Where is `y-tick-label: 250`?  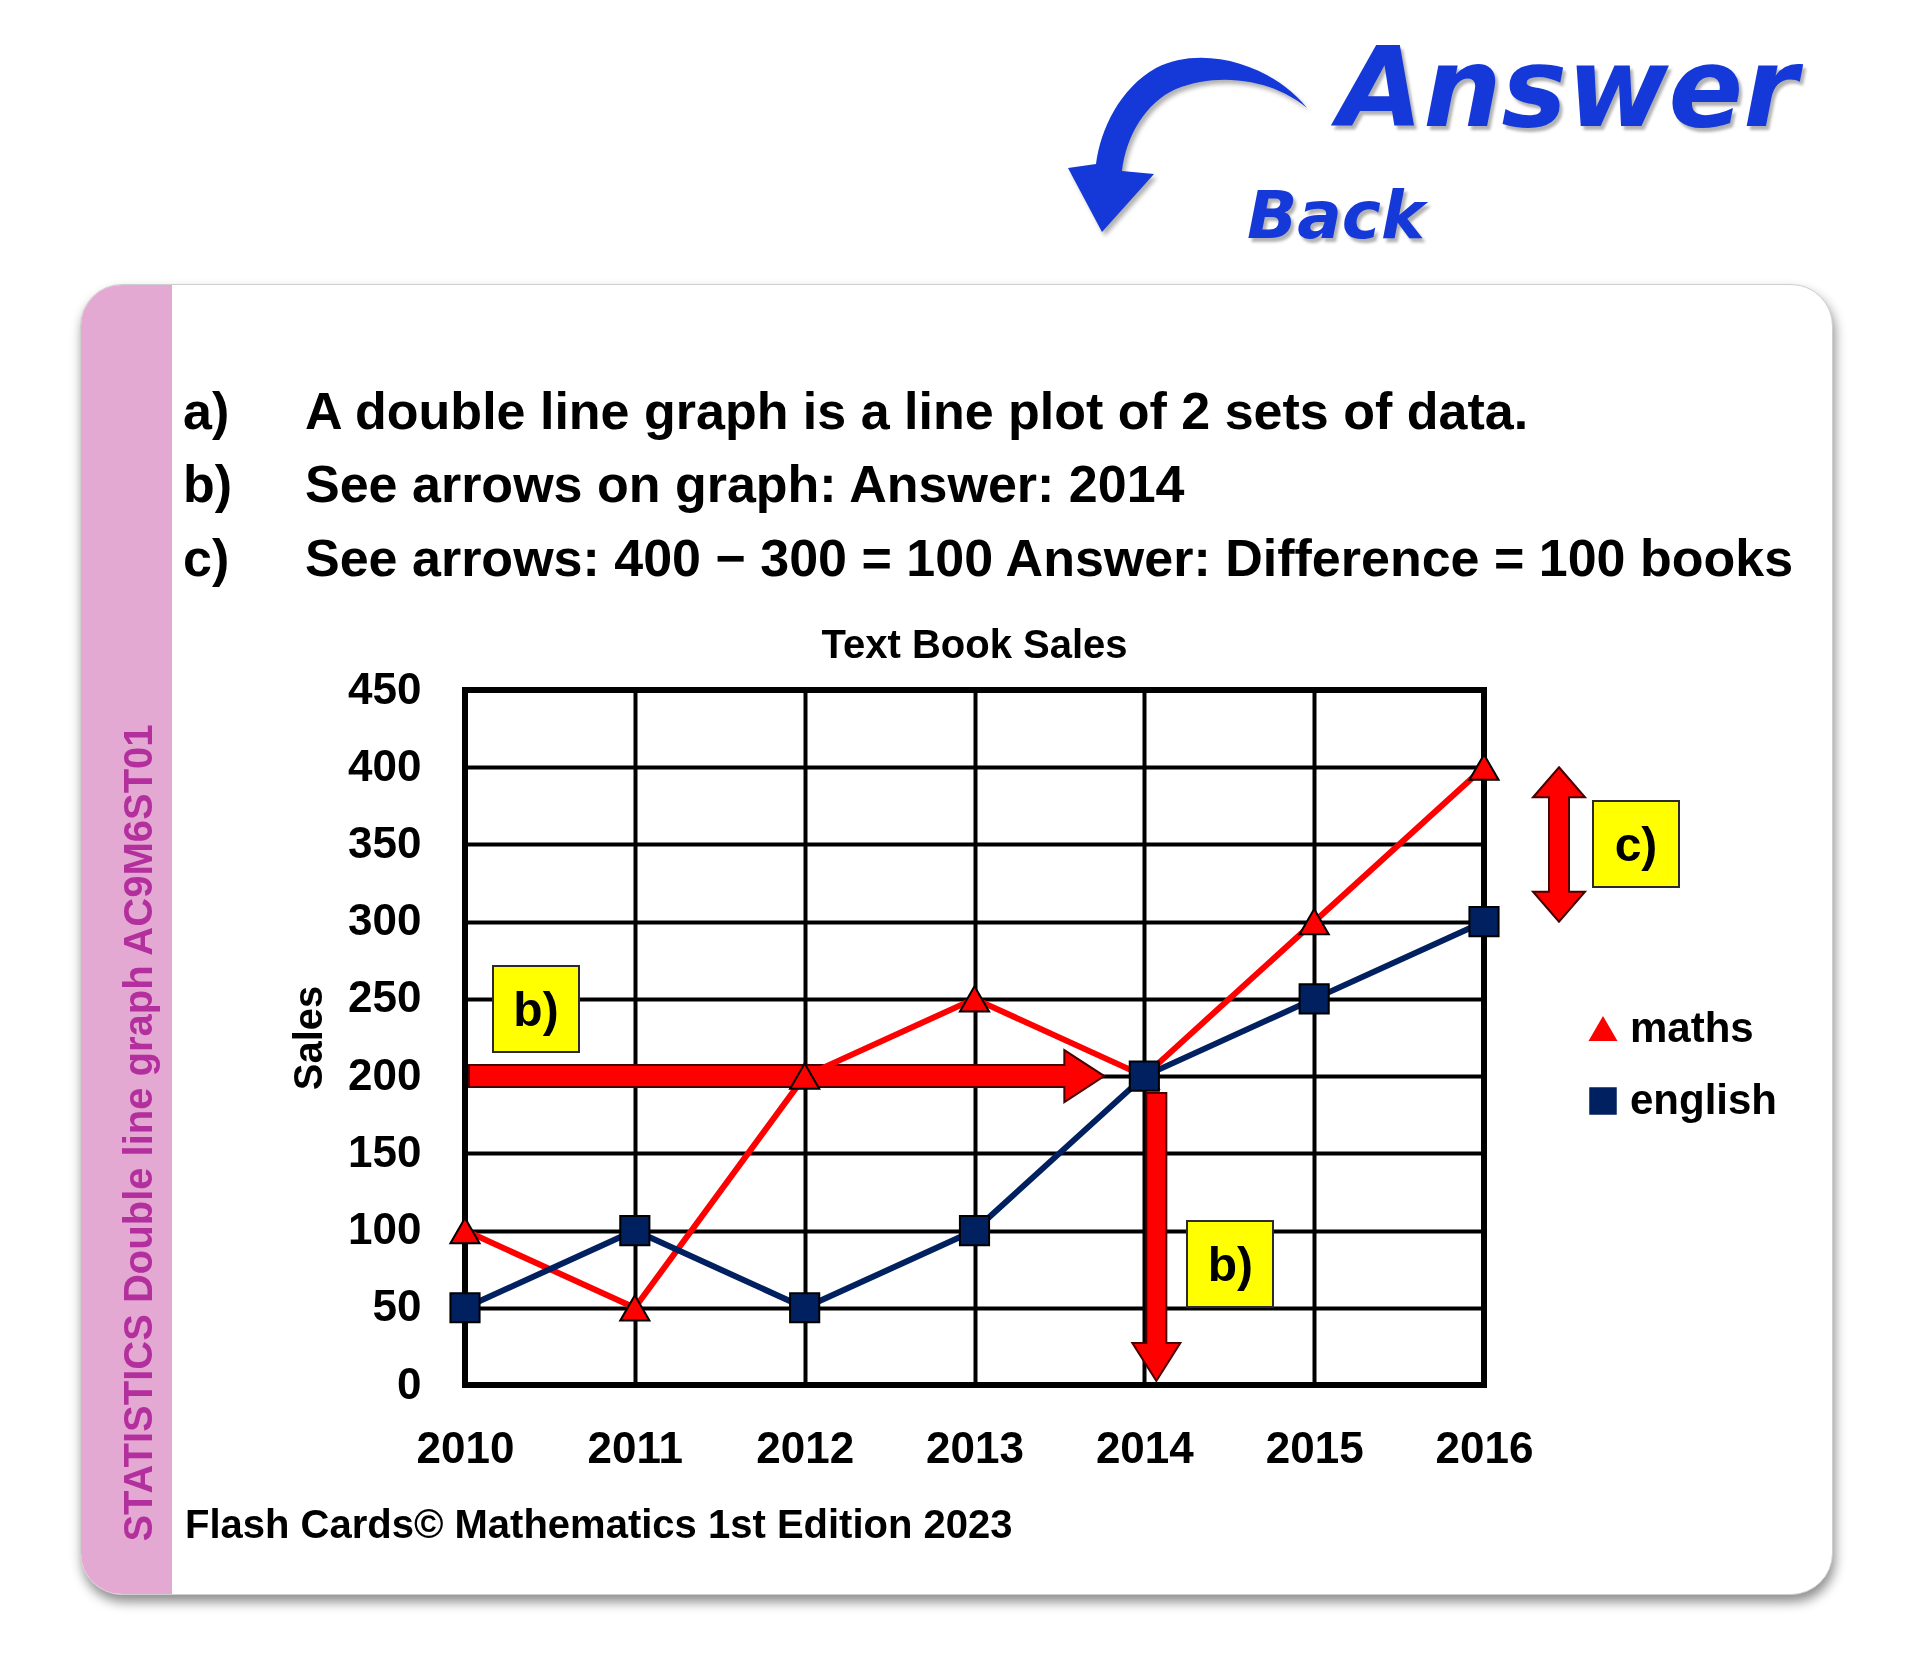 y-tick-label: 250 is located at coordinates (385, 997).